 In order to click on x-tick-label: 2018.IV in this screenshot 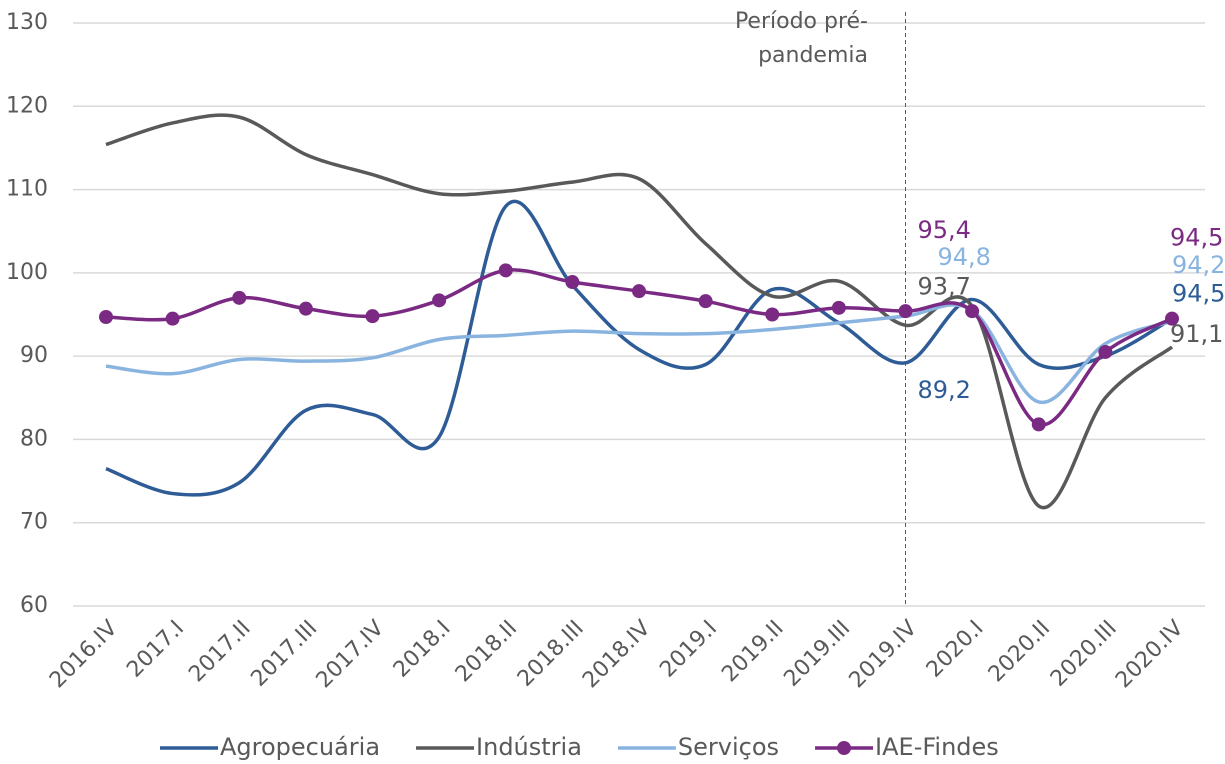, I will do `click(616, 654)`.